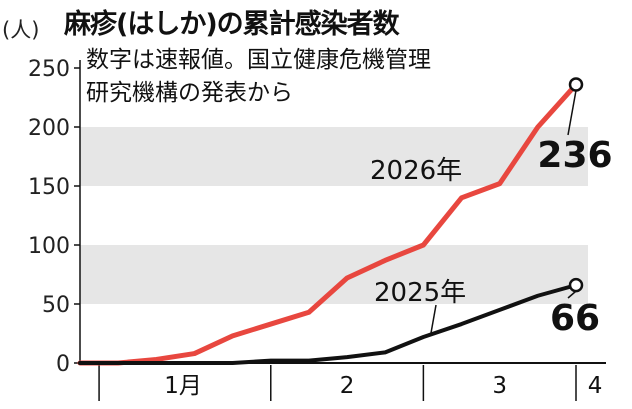  I want to click on series-end-label: 236, so click(574, 155).